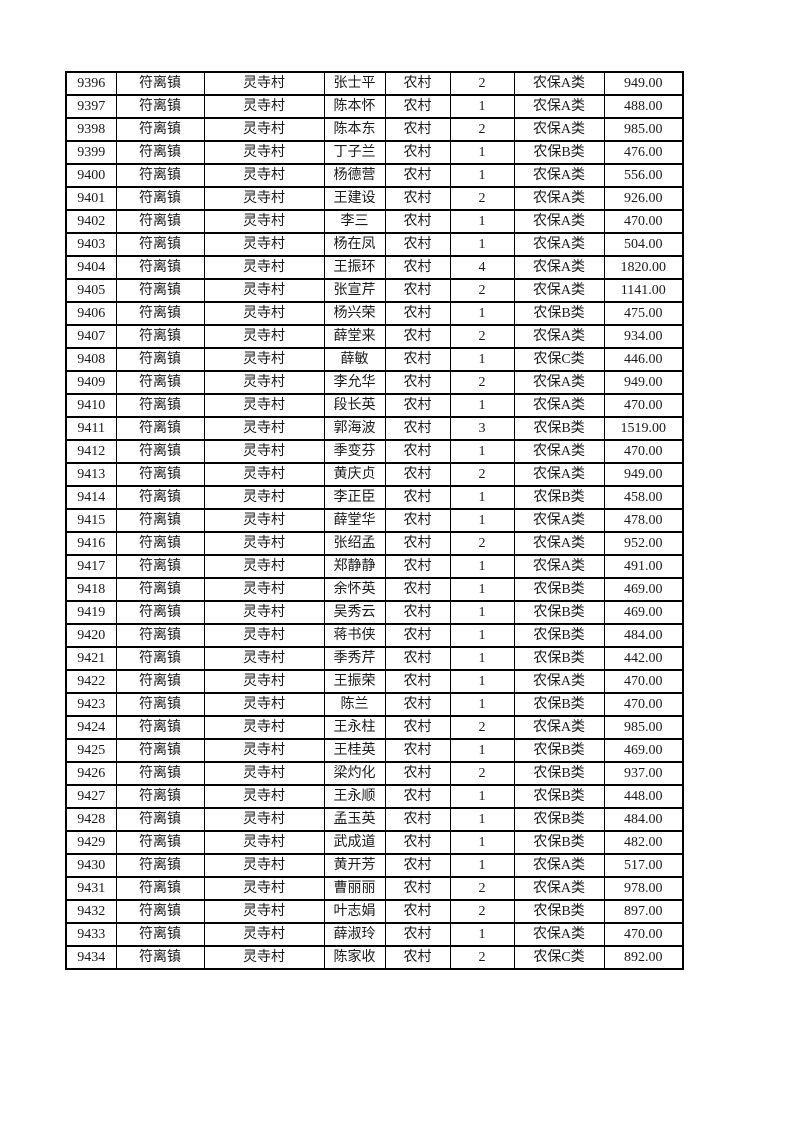 Image resolution: width=793 pixels, height=1122 pixels. Describe the element at coordinates (91, 313) in the screenshot. I see `cell-id: 9406` at that location.